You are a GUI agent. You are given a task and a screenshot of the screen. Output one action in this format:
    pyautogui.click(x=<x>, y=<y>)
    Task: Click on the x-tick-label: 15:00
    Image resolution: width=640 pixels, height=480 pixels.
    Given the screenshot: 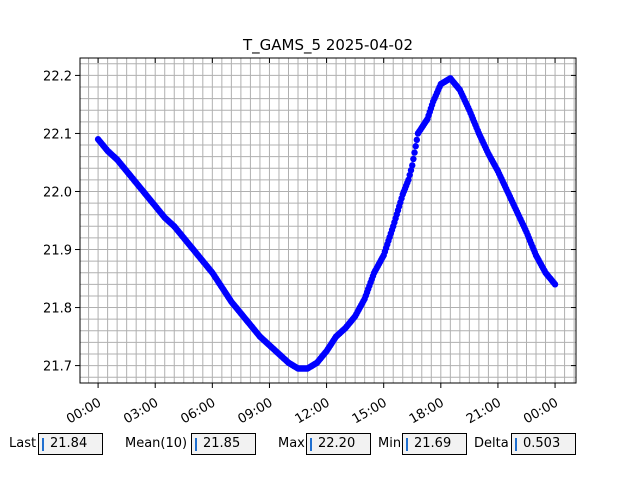 What is the action you would take?
    pyautogui.click(x=370, y=411)
    